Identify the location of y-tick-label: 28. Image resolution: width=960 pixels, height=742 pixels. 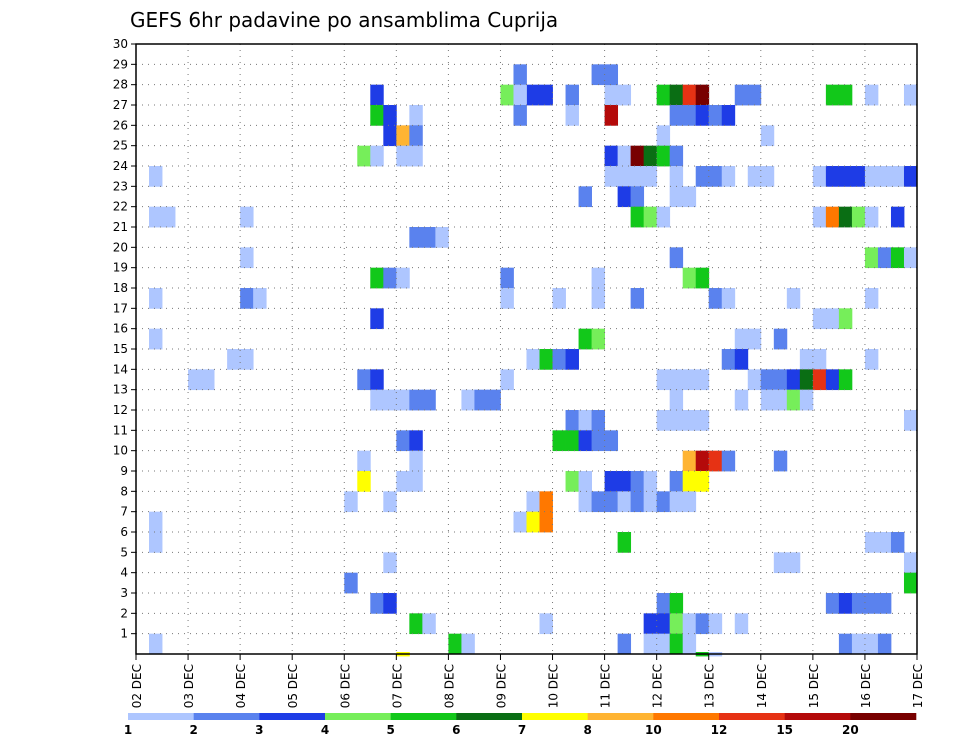
(120, 85).